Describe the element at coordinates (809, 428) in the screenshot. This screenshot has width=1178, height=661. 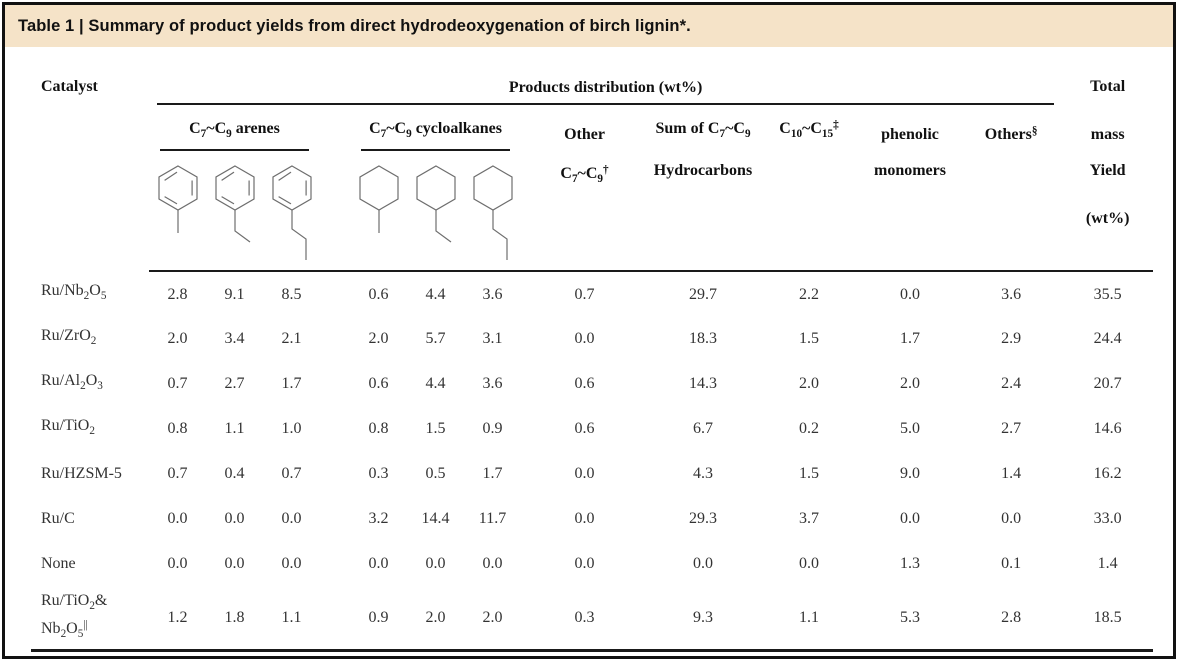
I see `value-cell: 0.2` at that location.